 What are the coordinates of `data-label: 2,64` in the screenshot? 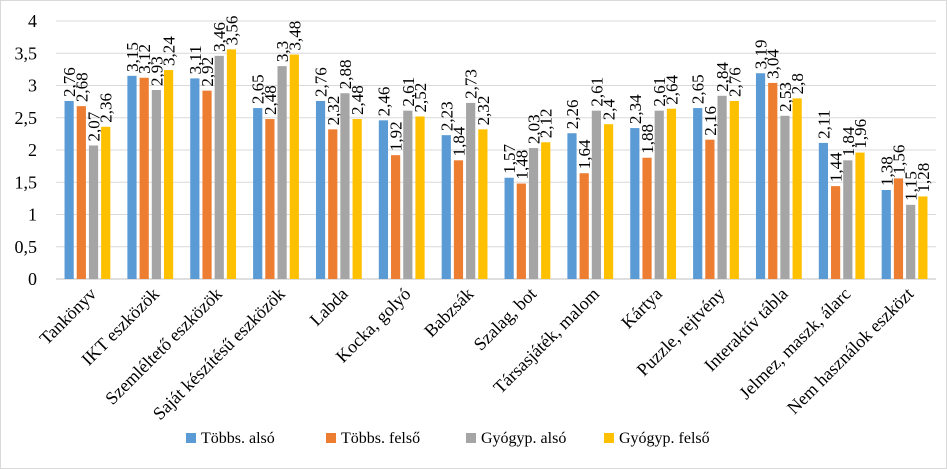 It's located at (671, 89).